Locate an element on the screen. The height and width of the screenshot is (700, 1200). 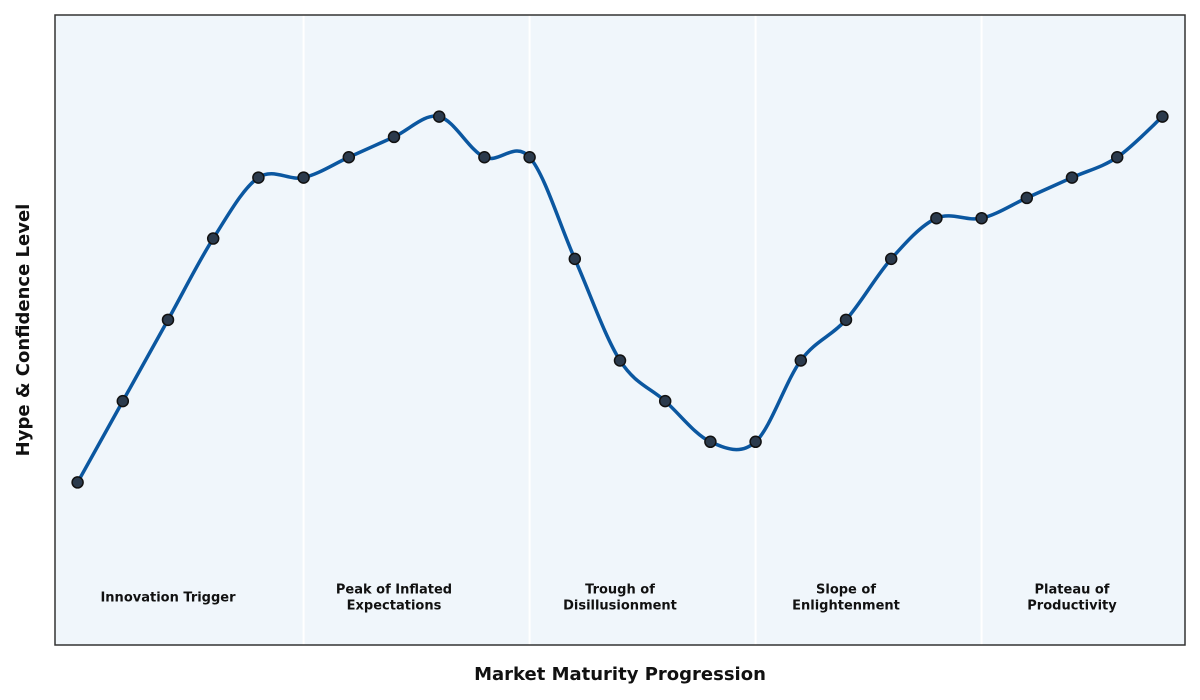
phase-label: Peak of Inflated is located at coordinates (394, 590).